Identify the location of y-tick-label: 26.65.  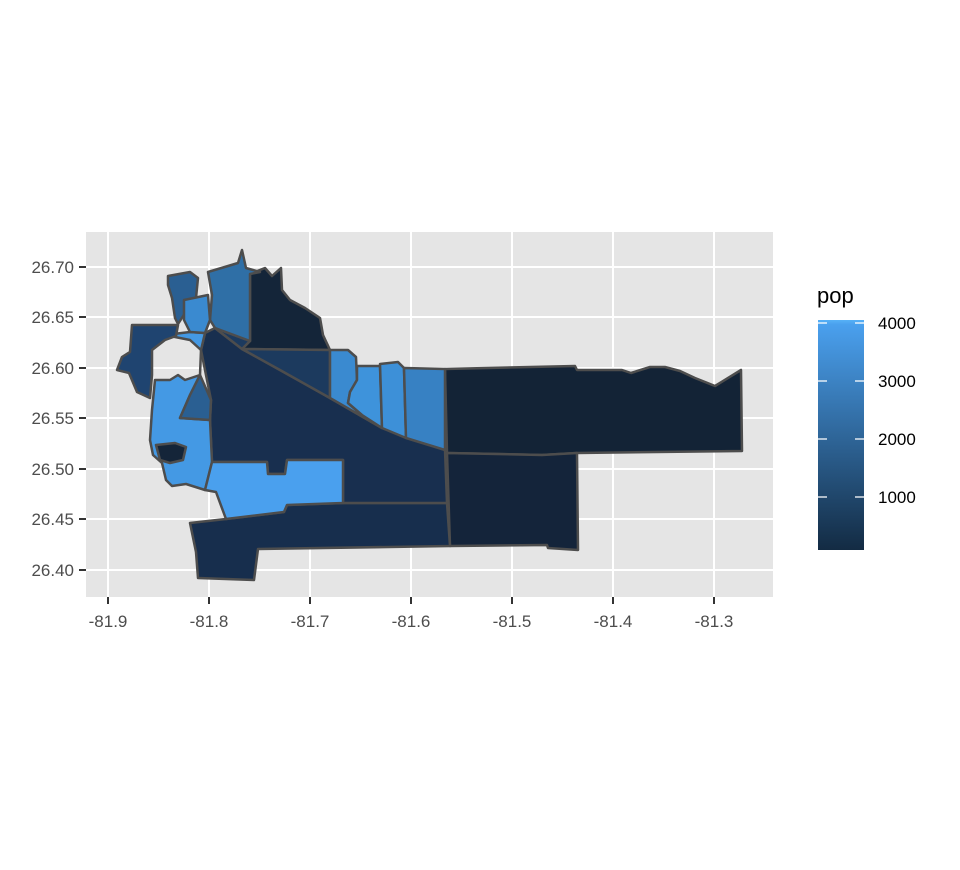
(52, 317).